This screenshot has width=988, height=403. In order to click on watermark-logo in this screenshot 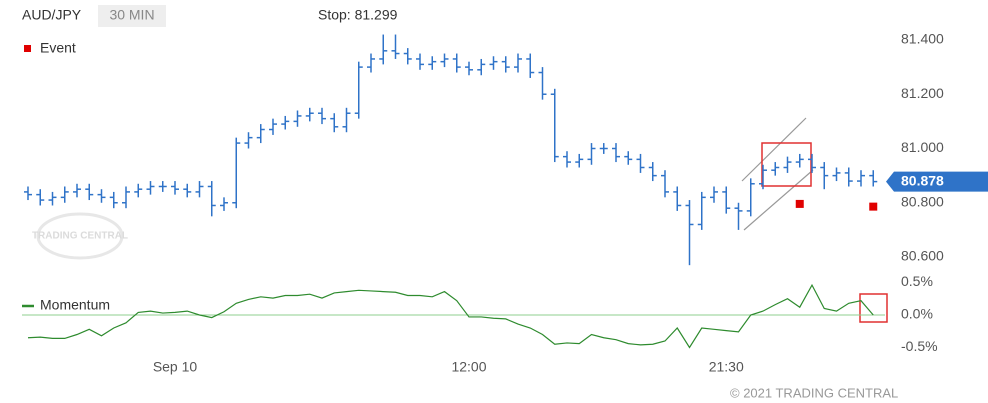, I will do `click(80, 236)`.